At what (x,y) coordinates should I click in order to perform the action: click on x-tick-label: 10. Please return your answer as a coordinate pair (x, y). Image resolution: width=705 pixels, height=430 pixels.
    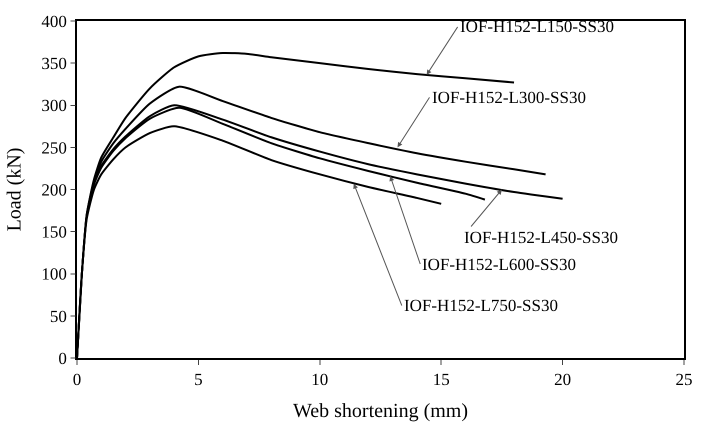
    Looking at the image, I should click on (319, 380).